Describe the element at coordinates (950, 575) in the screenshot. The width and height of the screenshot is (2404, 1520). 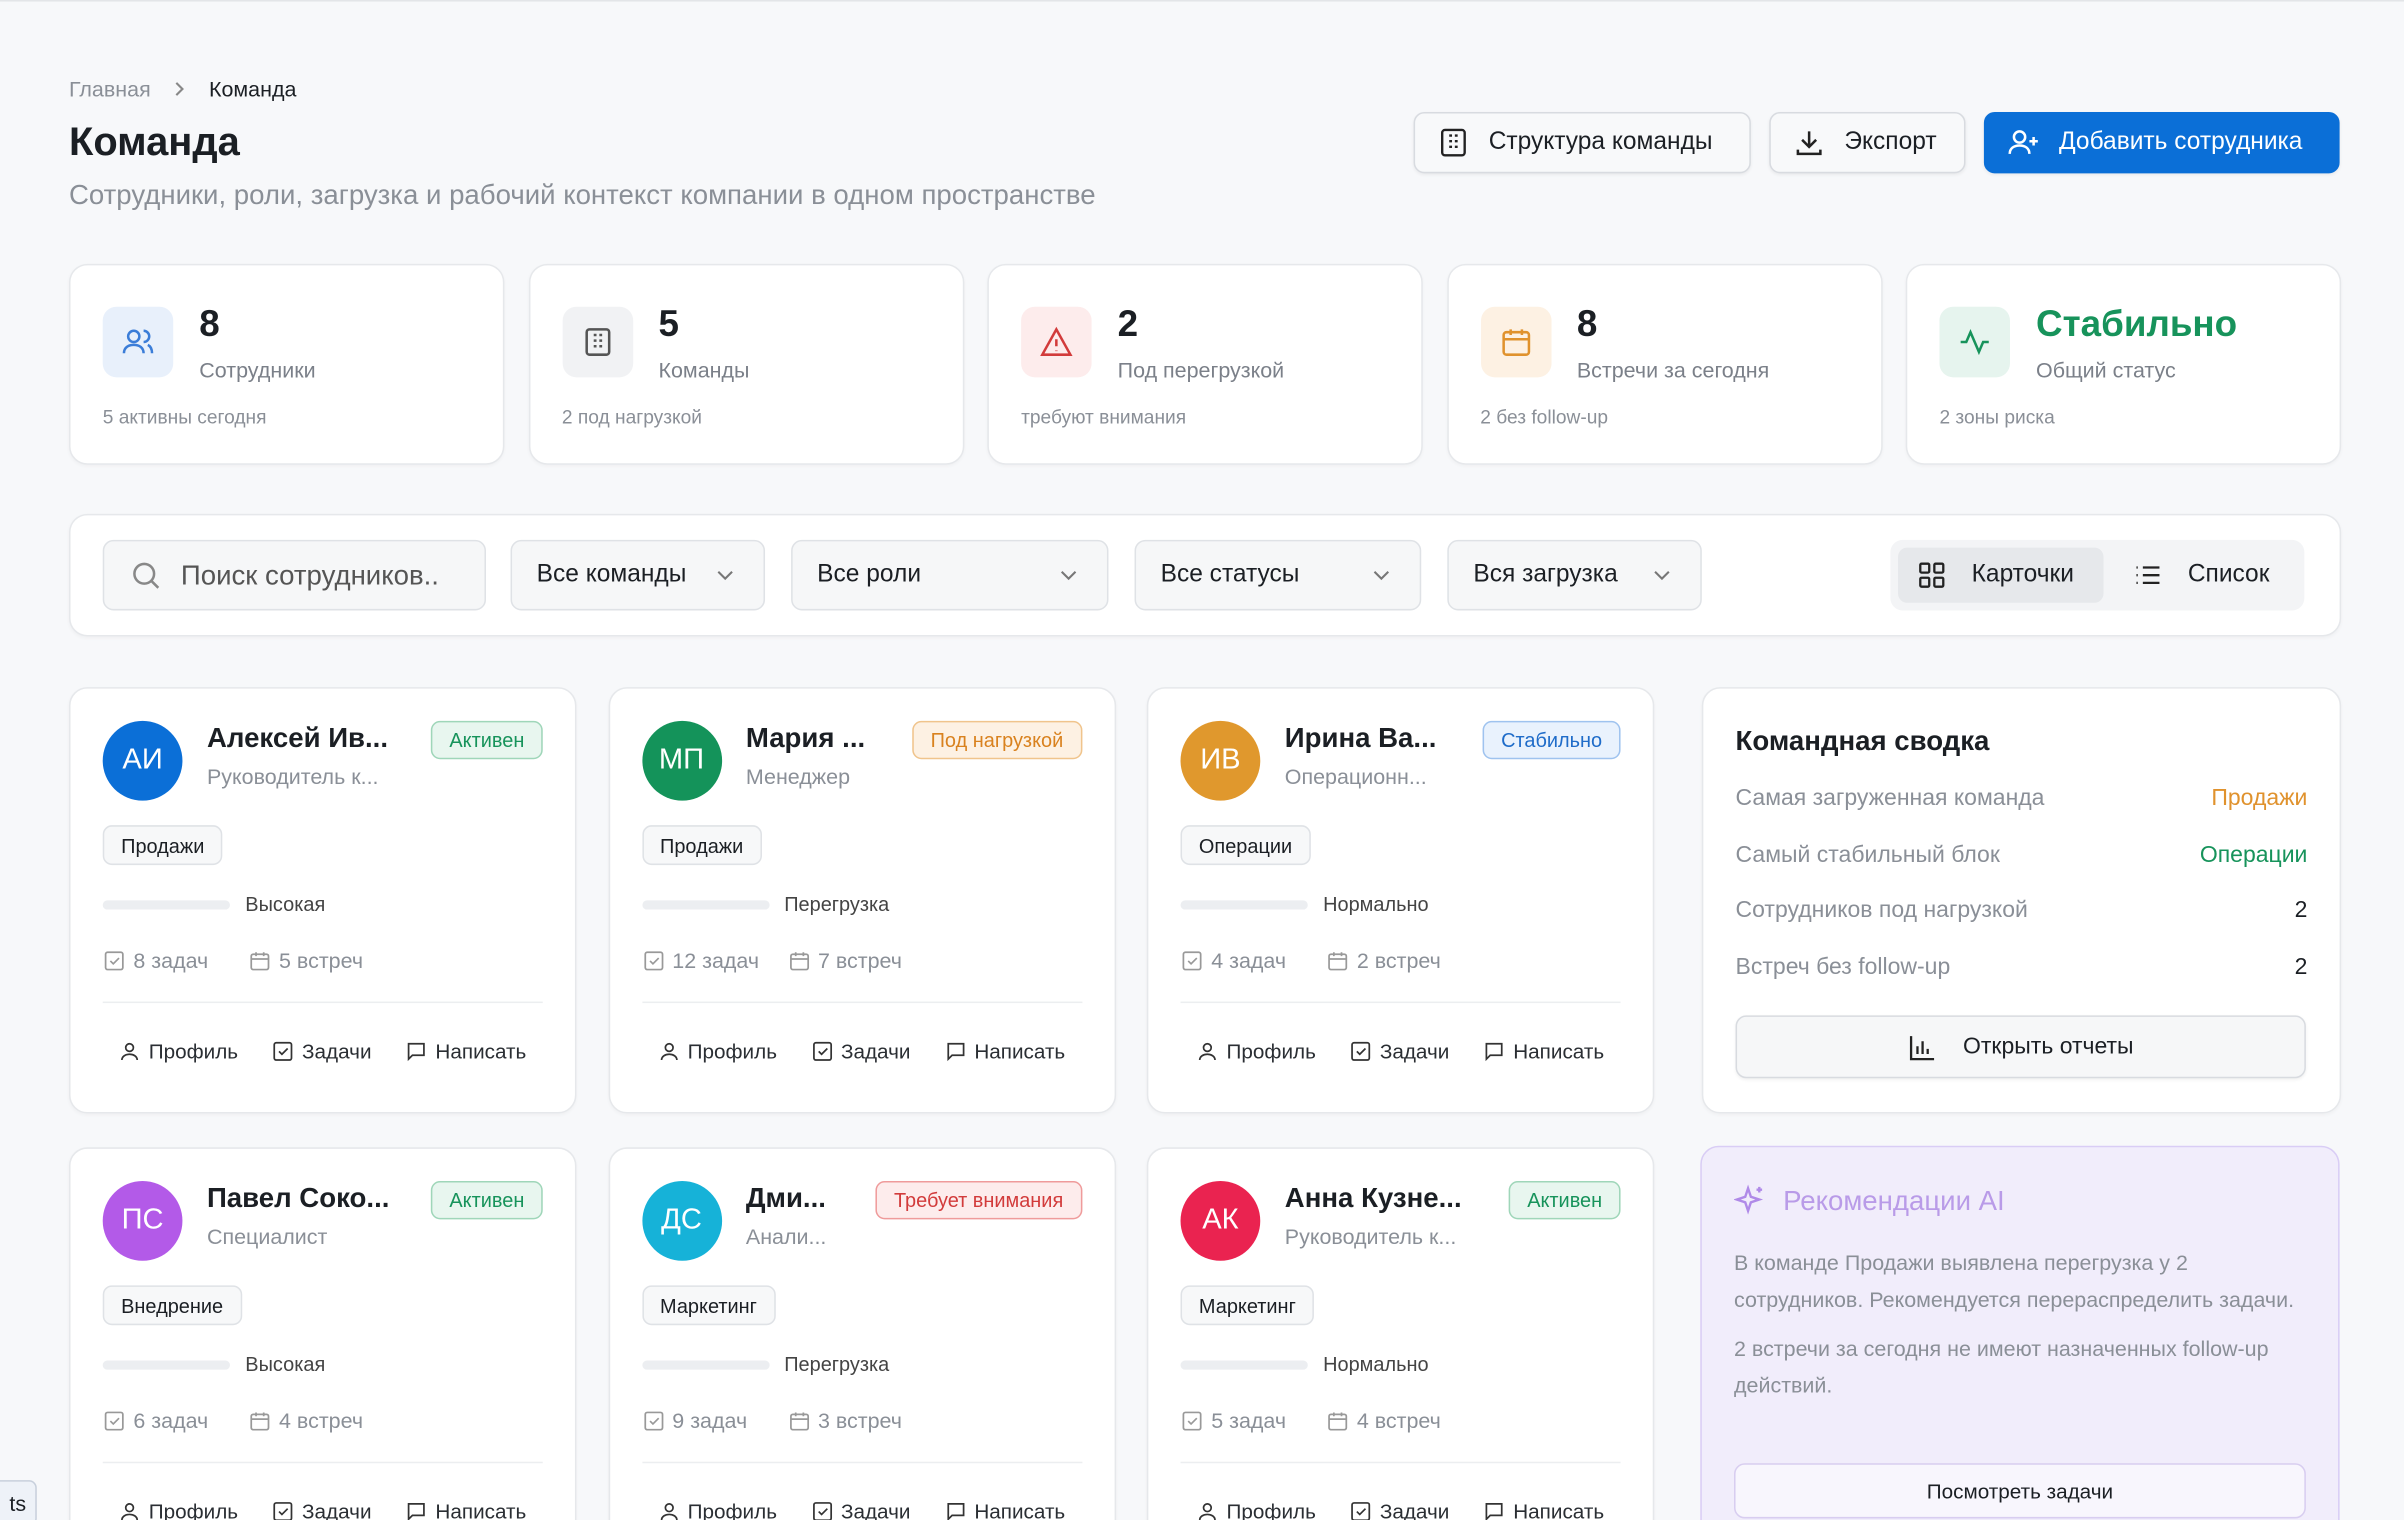
I see `filter-dropdown: Все роли` at that location.